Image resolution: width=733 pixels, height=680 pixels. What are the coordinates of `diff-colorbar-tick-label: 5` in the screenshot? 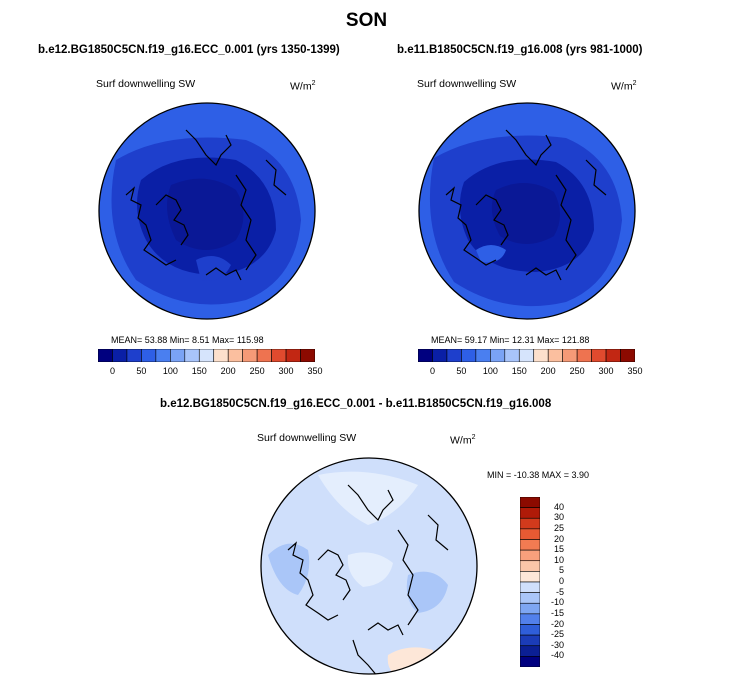 It's located at (561, 570).